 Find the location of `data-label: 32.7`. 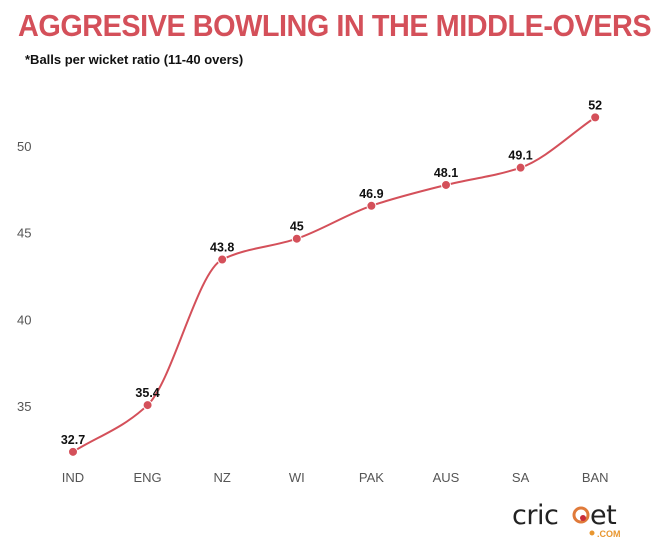

data-label: 32.7 is located at coordinates (73, 440).